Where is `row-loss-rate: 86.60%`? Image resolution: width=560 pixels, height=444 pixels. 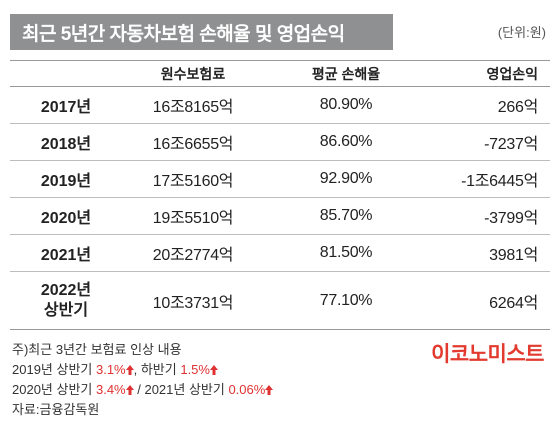 row-loss-rate: 86.60% is located at coordinates (346, 141).